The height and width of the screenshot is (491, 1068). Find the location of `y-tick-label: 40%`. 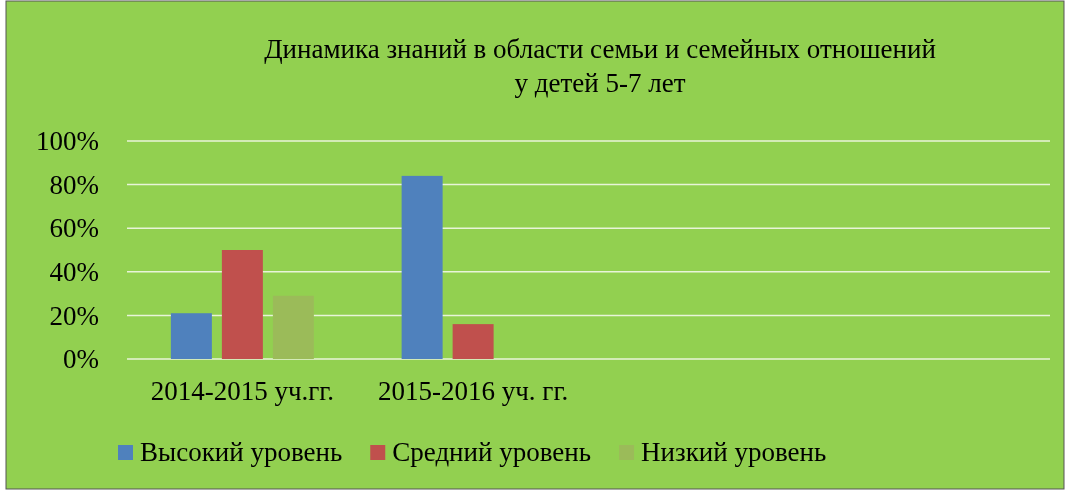

y-tick-label: 40% is located at coordinates (74, 271).